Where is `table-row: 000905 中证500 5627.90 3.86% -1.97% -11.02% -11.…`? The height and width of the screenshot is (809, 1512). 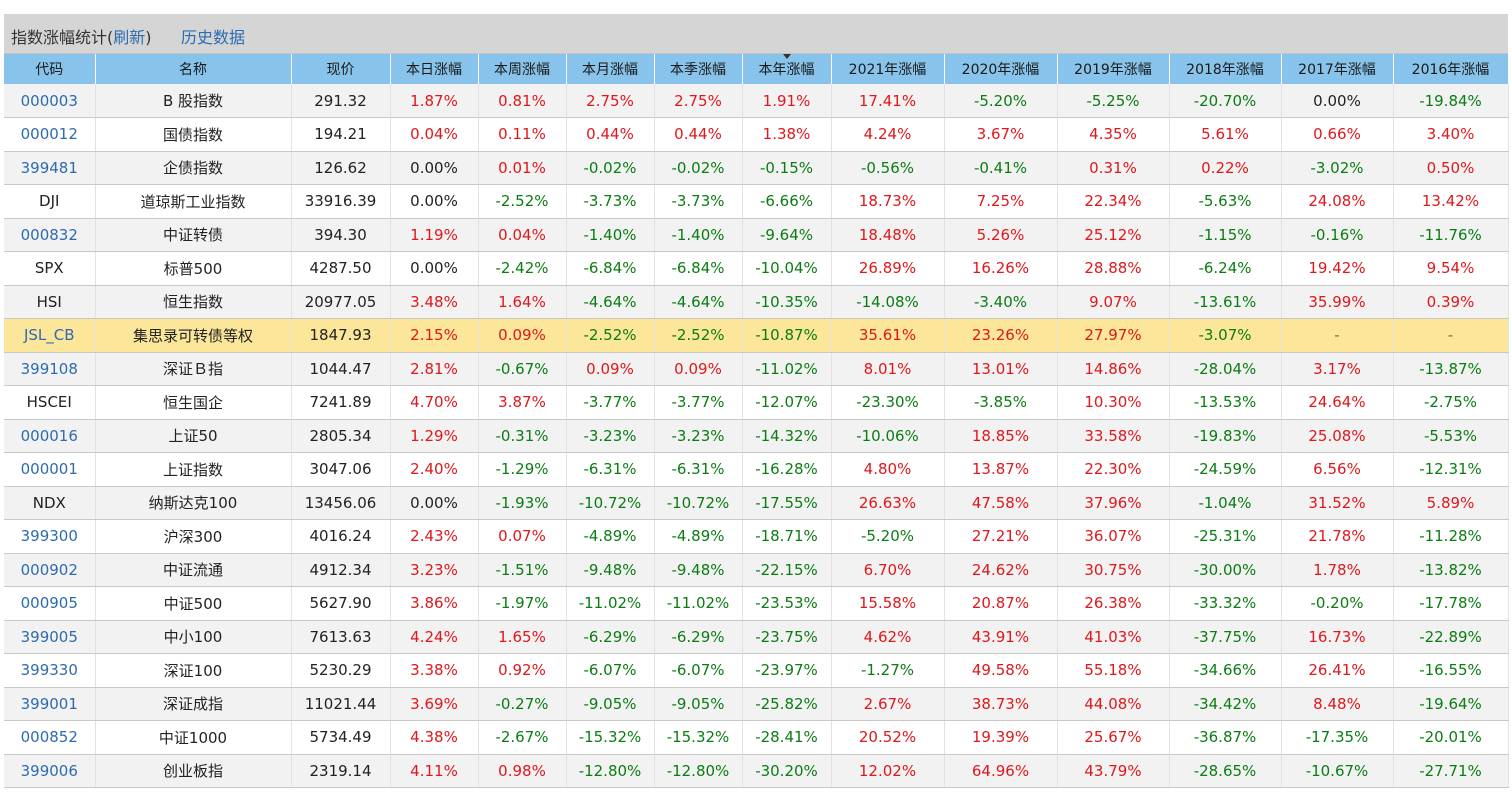 table-row: 000905 中证500 5627.90 3.86% -1.97% -11.02% -11.… is located at coordinates (756, 603).